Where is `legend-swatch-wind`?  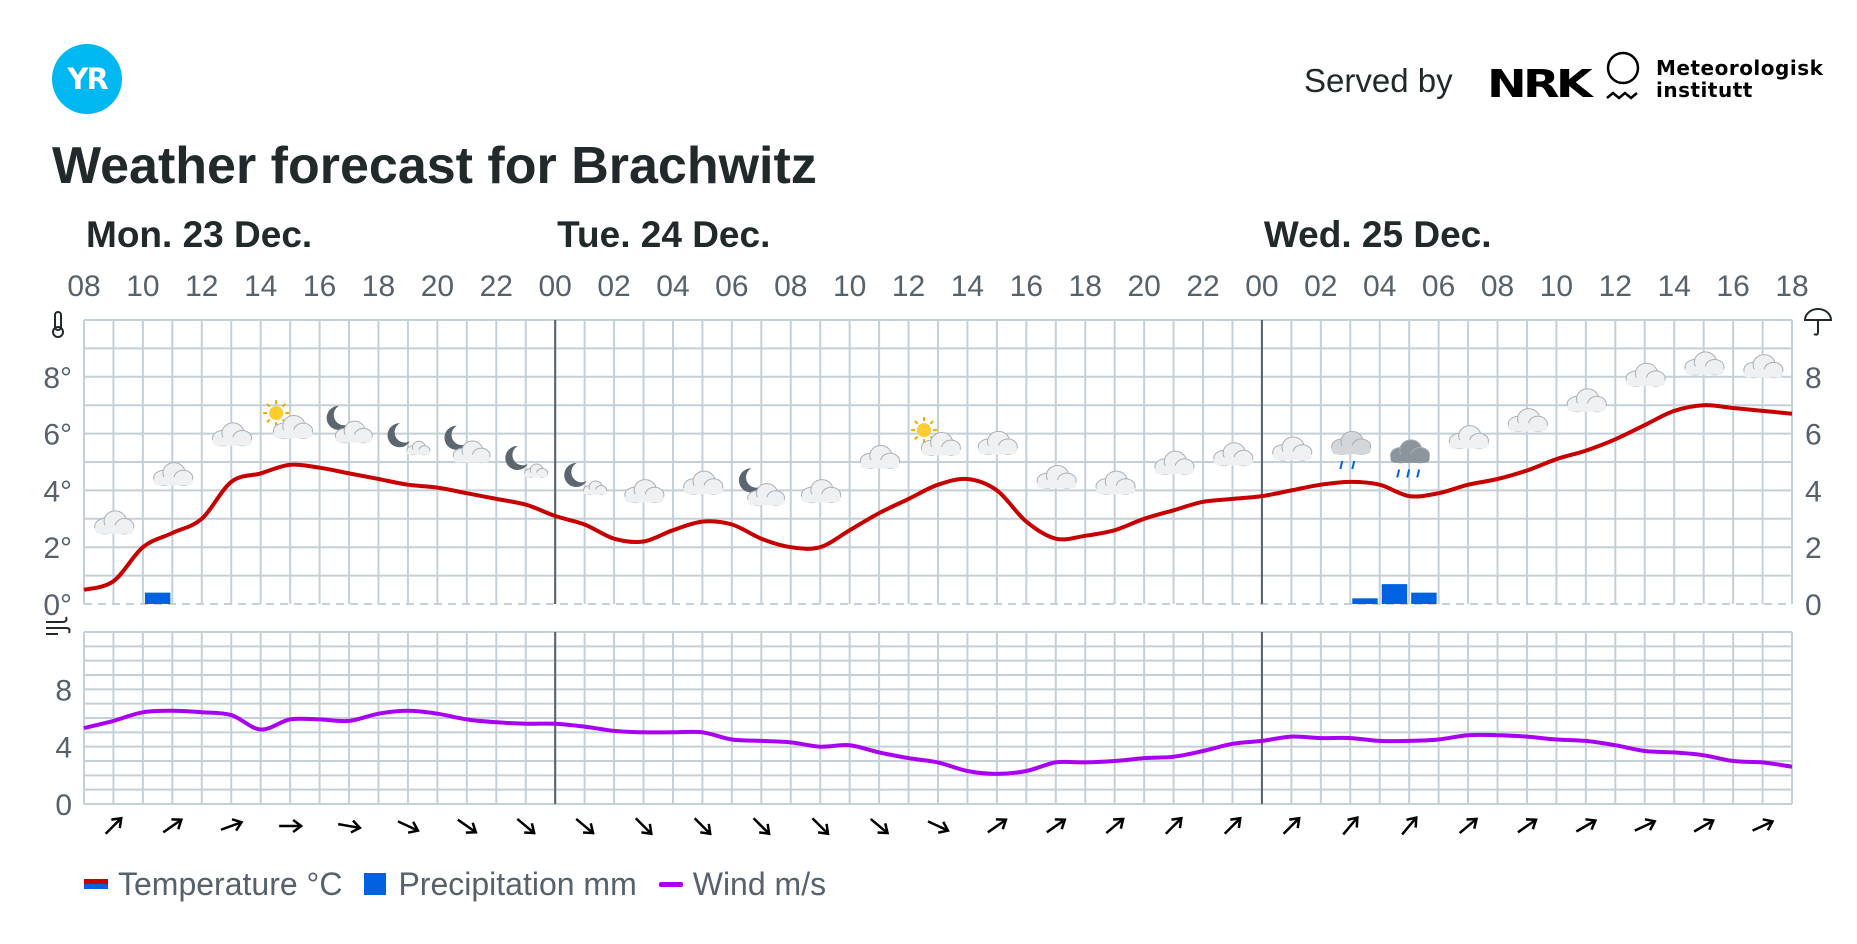
legend-swatch-wind is located at coordinates (670, 884).